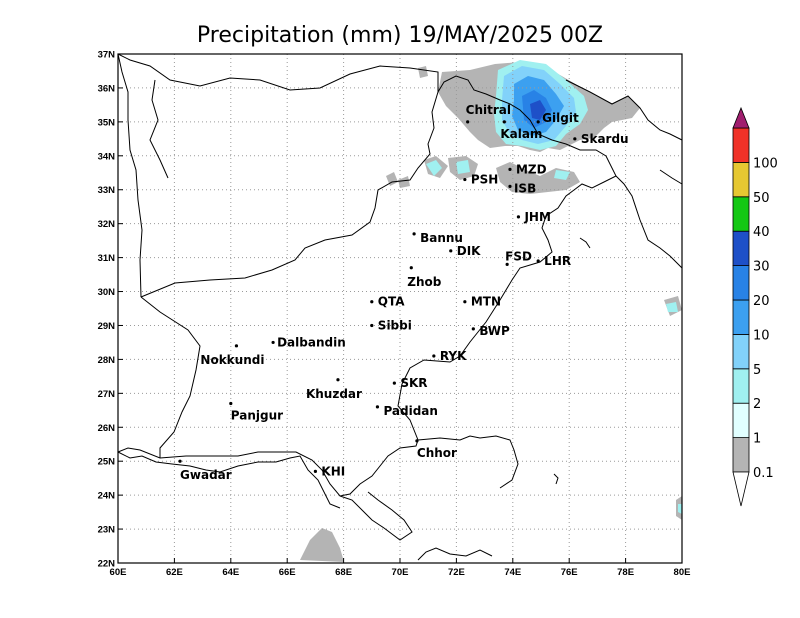 This screenshot has height=618, width=800. I want to click on city-padidan: Padidan, so click(406, 411).